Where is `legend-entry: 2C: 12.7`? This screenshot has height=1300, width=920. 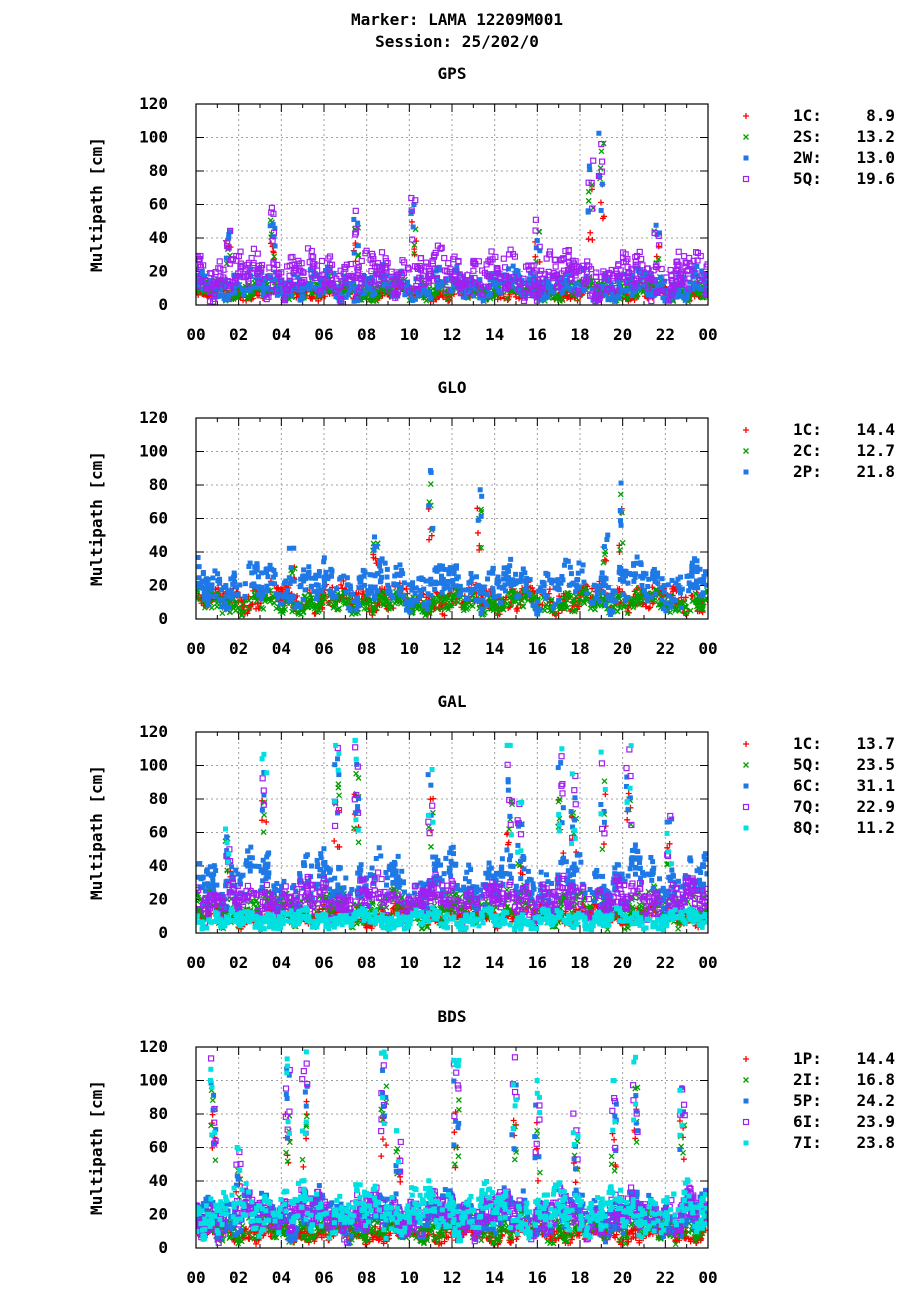 legend-entry: 2C: 12.7 is located at coordinates (819, 450).